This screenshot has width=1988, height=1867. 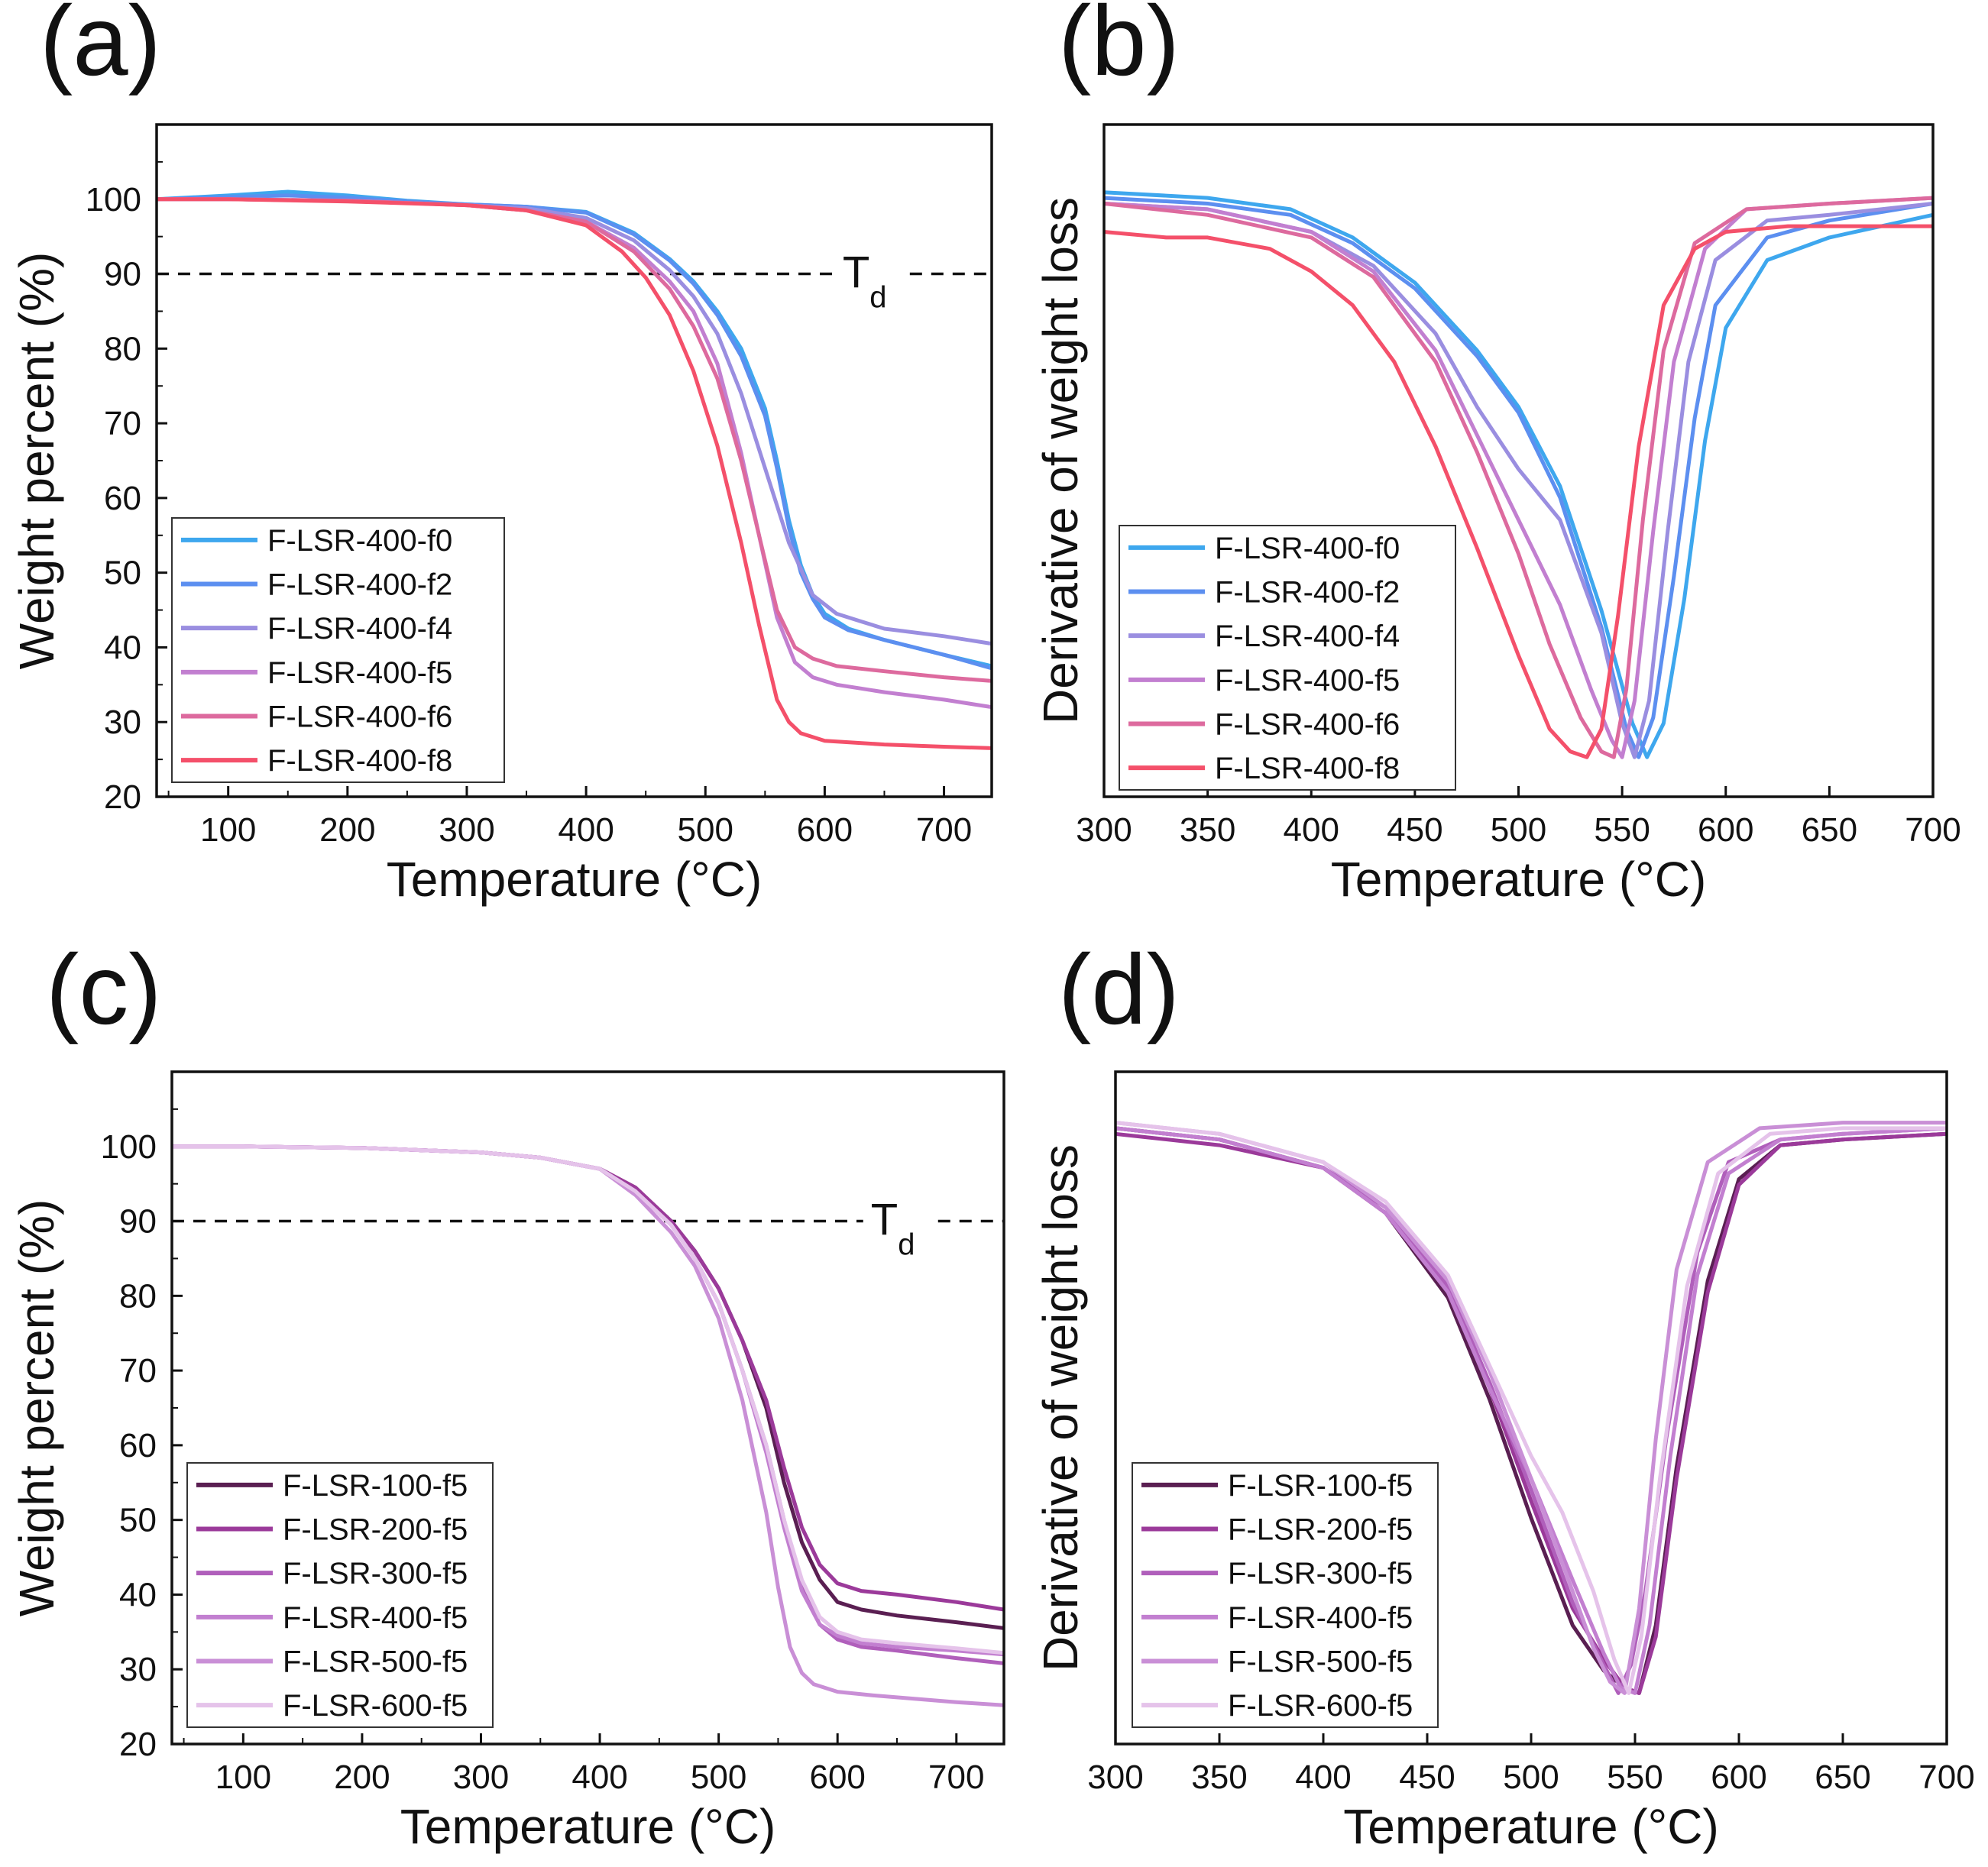 I want to click on legend-label: F-LSR-600-f5, so click(x=375, y=1706).